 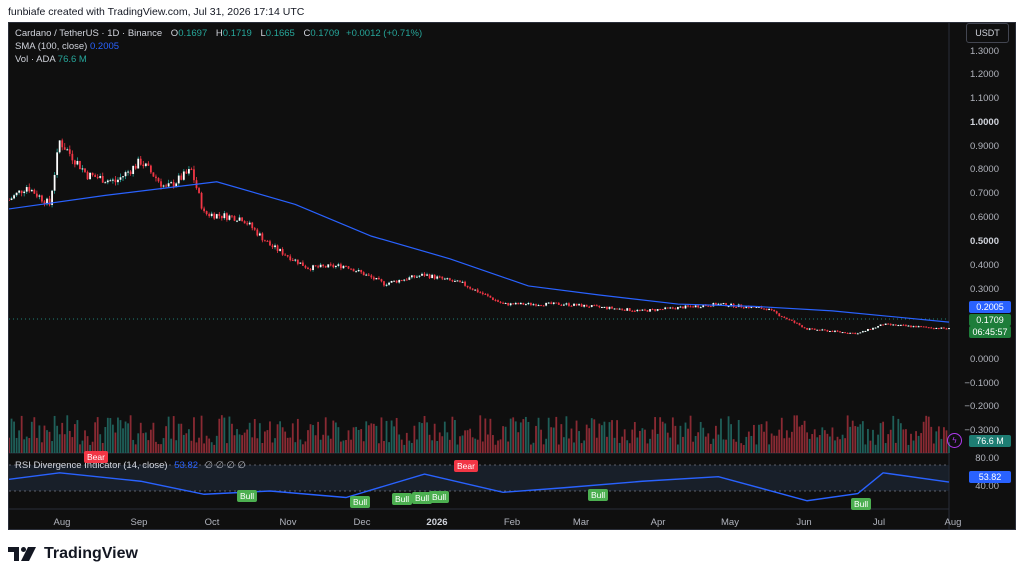 I want to click on rsi-label: RSI Divergence Indicator (14, close), so click(x=91, y=465).